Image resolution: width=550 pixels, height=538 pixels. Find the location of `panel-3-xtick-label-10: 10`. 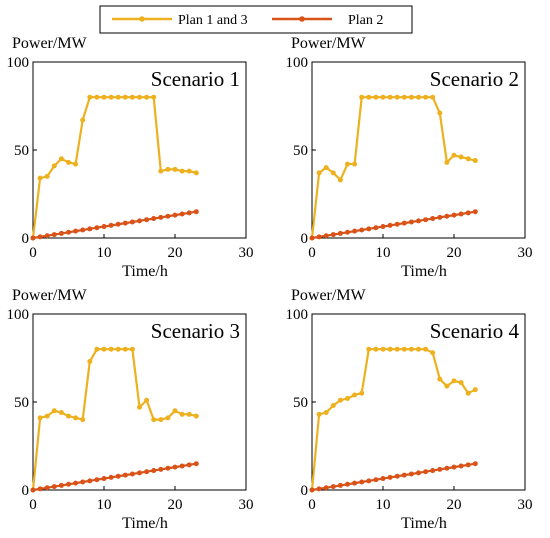

panel-3-xtick-label-10: 10 is located at coordinates (104, 505).